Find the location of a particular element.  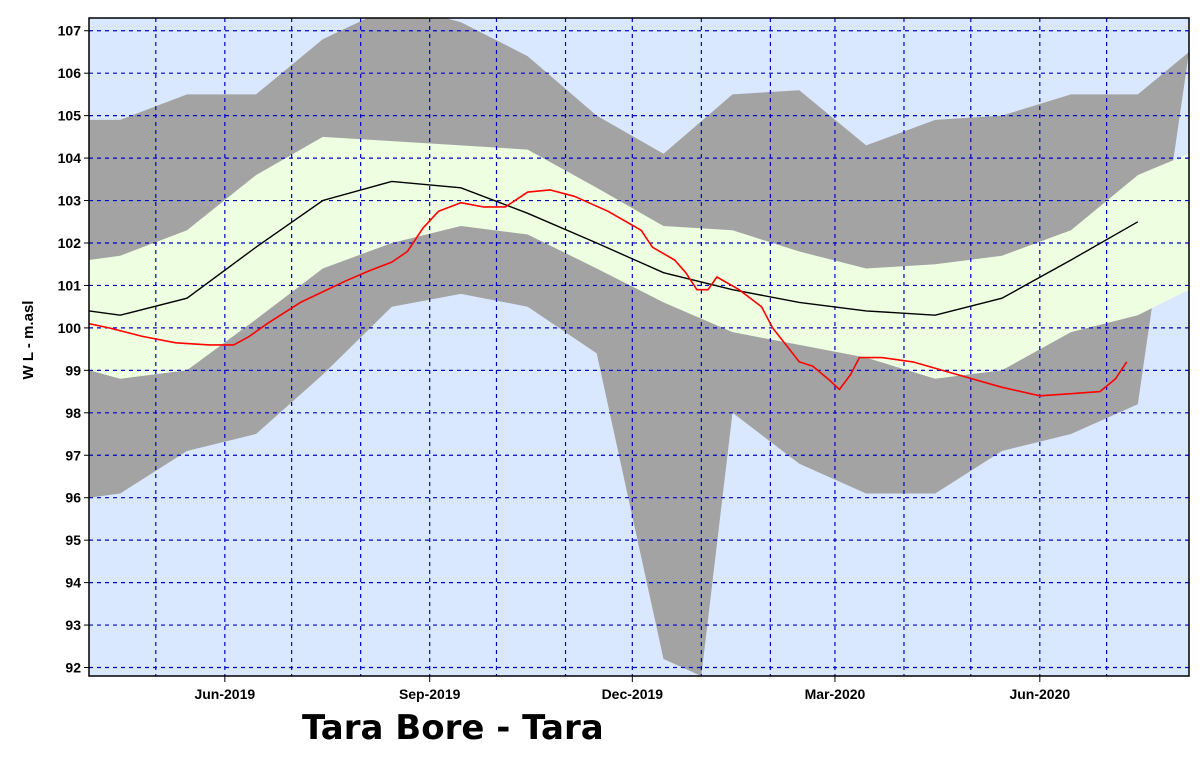

y-tick-label: 97 is located at coordinates (73, 455).